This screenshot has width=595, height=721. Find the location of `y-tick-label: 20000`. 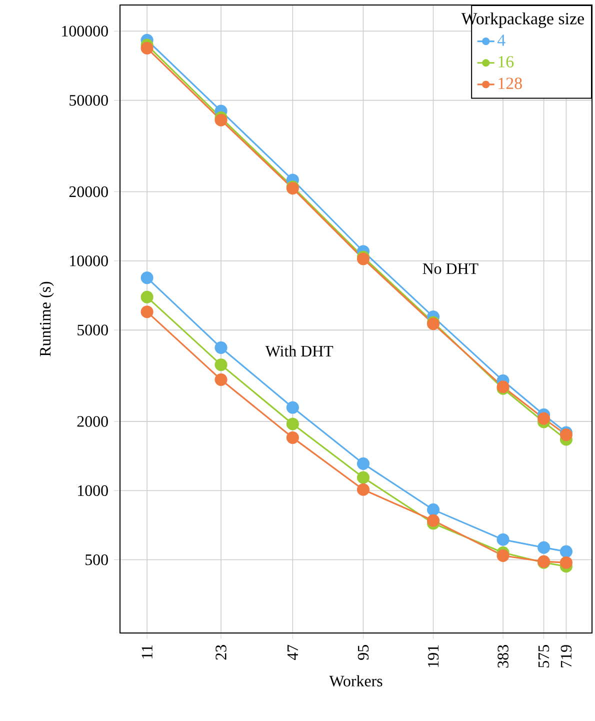

y-tick-label: 20000 is located at coordinates (88, 192).